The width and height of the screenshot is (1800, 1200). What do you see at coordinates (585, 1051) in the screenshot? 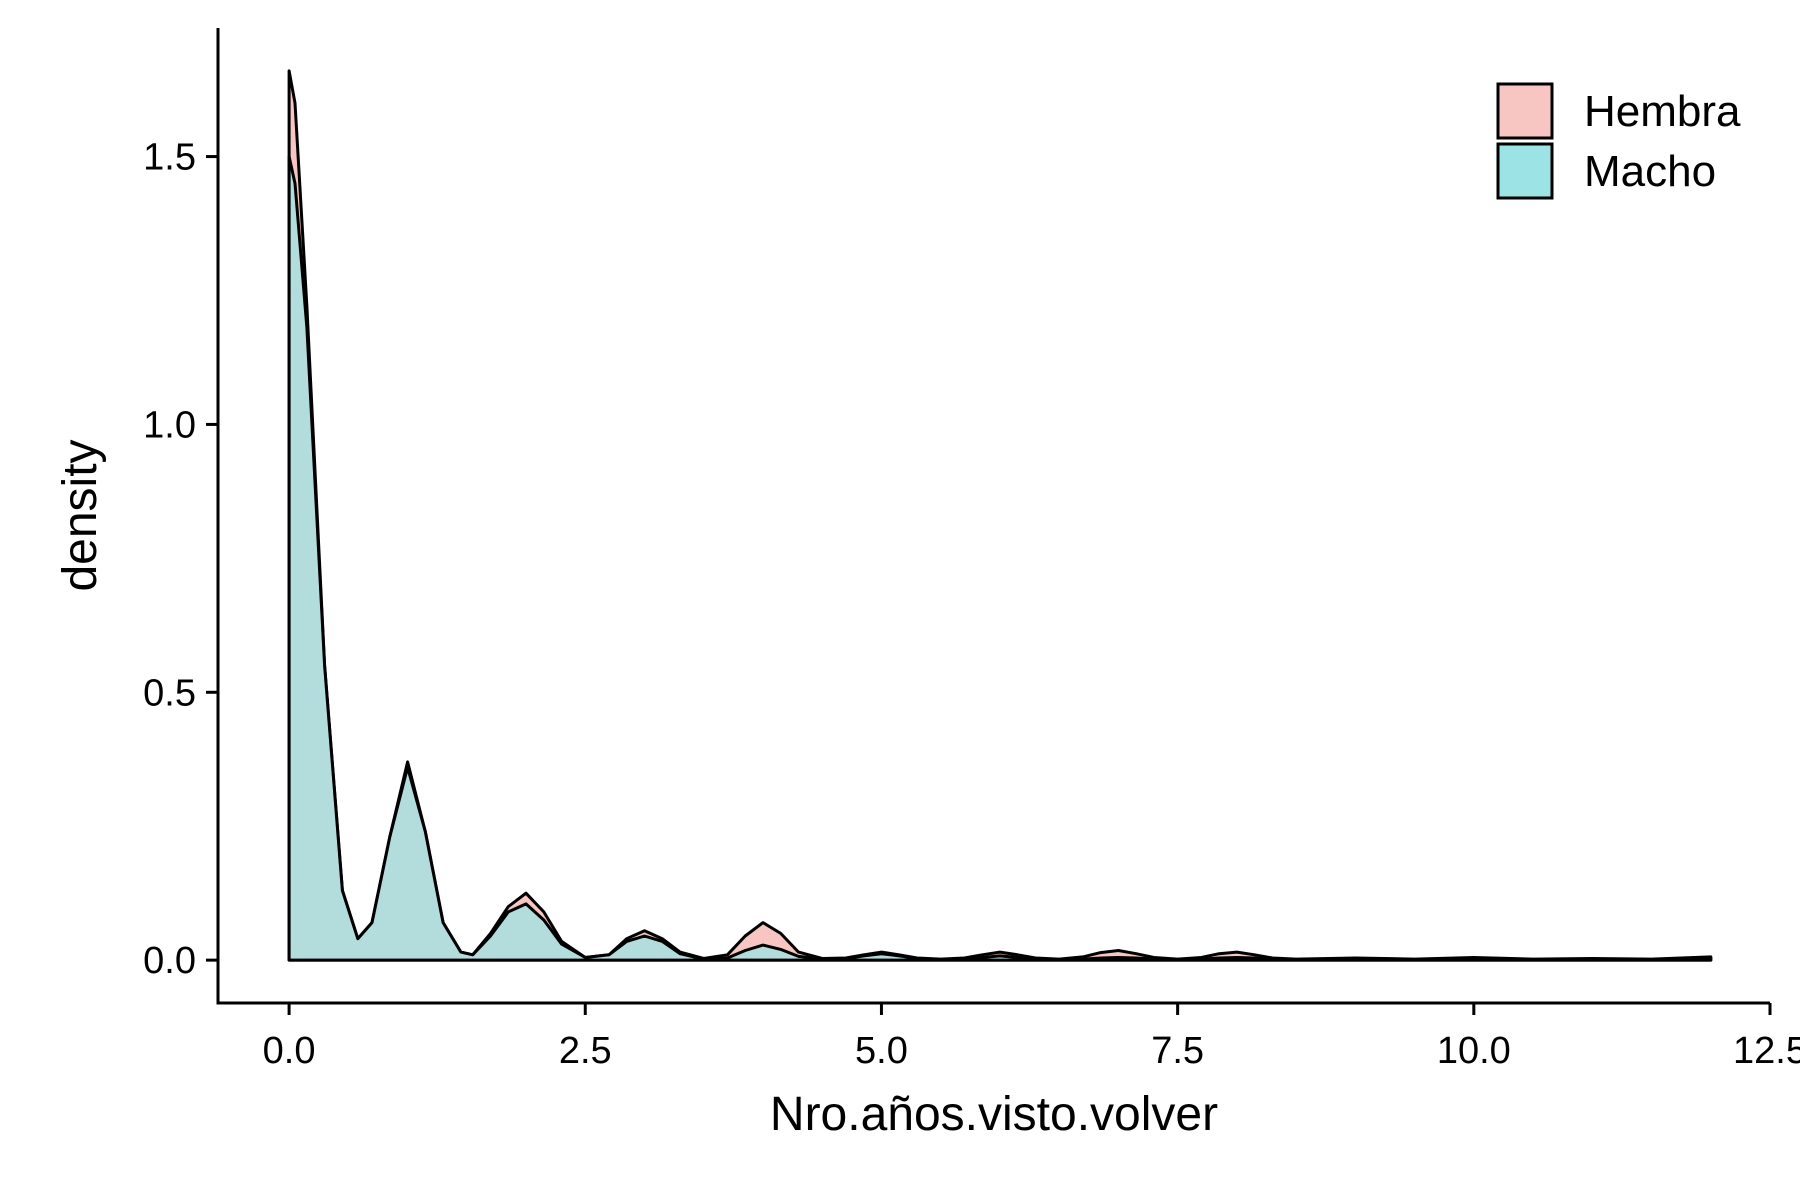
I see `x-tick-label: 2.5` at bounding box center [585, 1051].